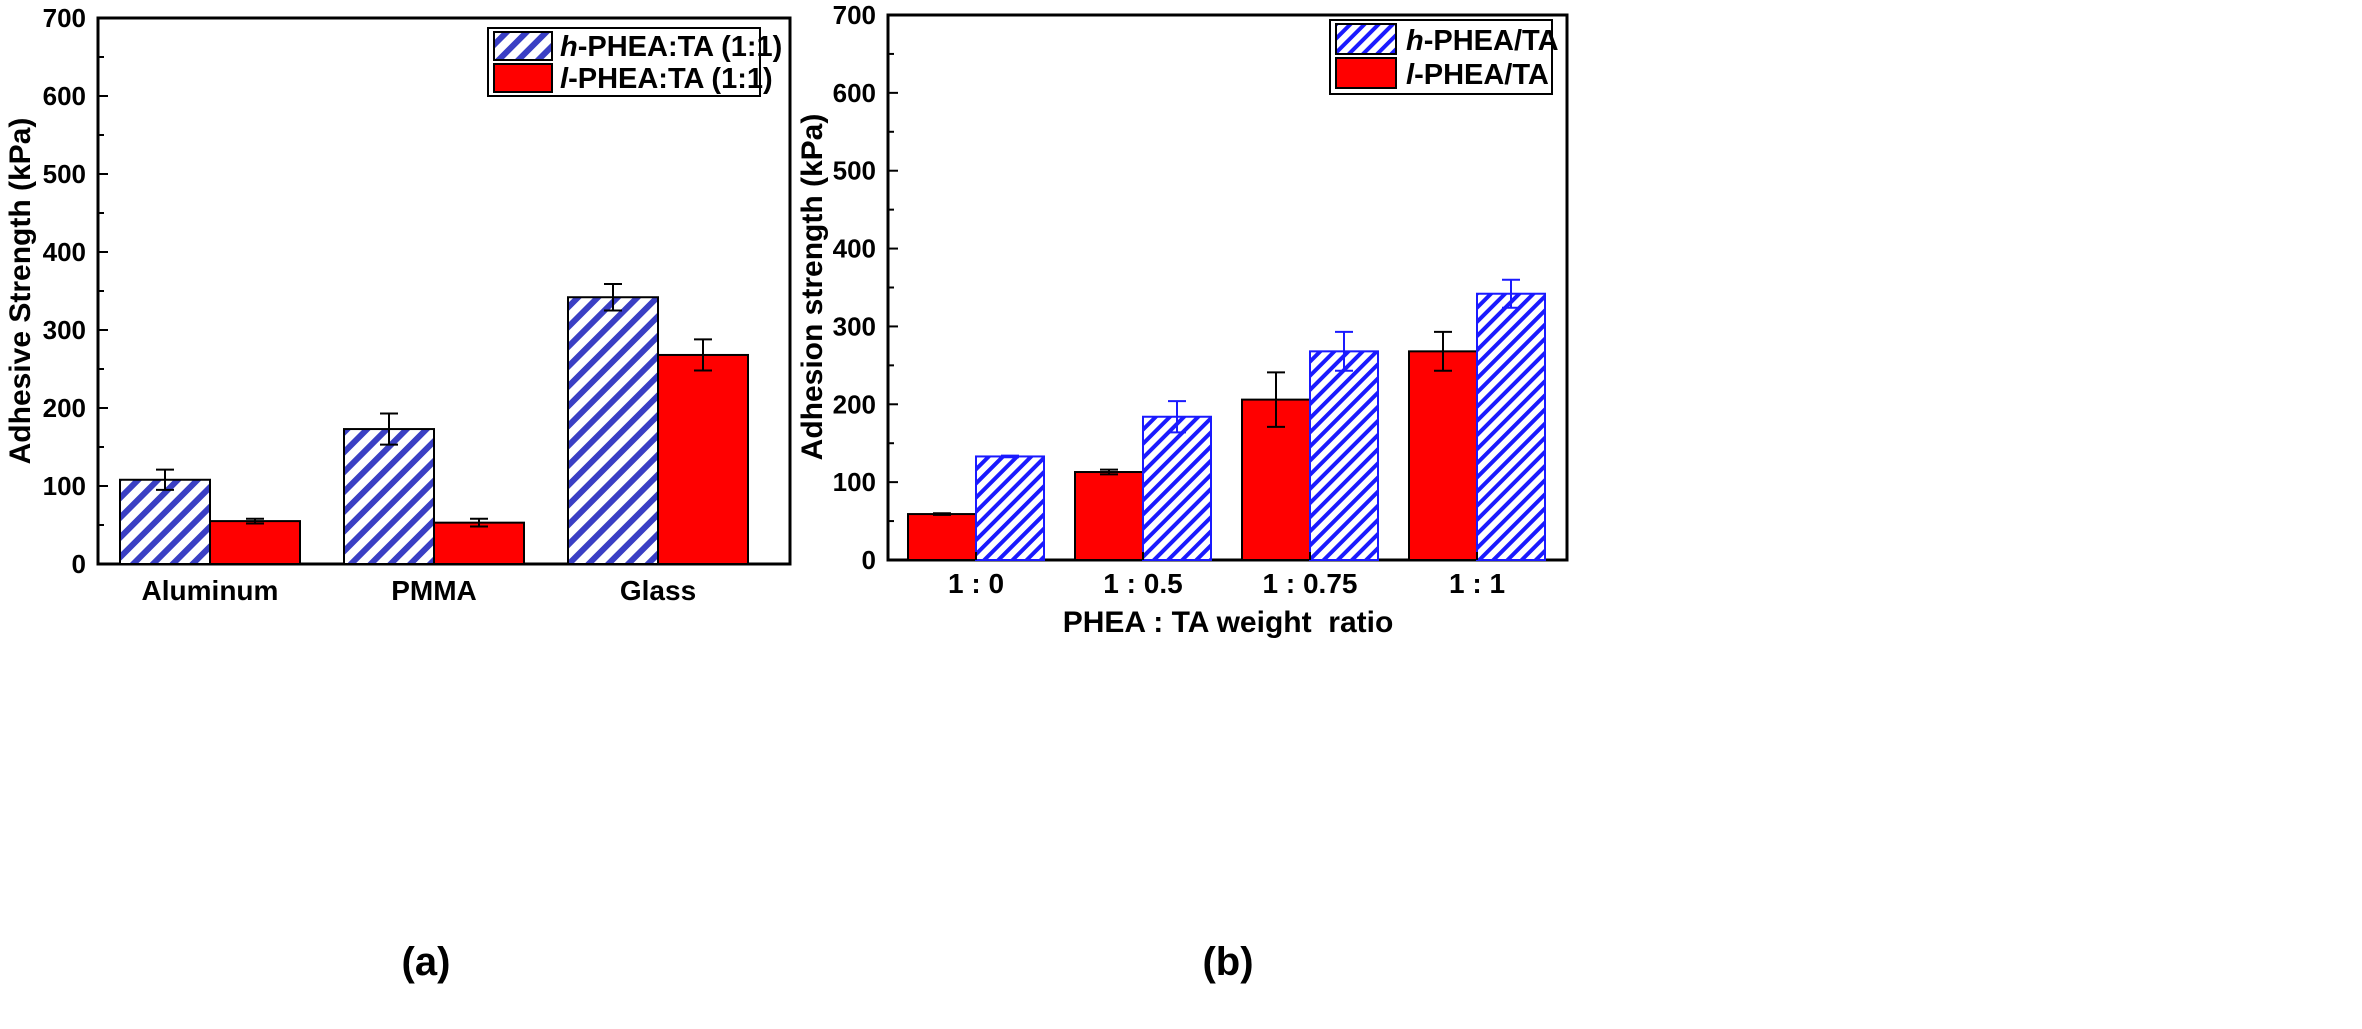 This screenshot has height=1029, width=2362. I want to click on legend-label-solid-b: l-PHEA/TA, so click(1477, 75).